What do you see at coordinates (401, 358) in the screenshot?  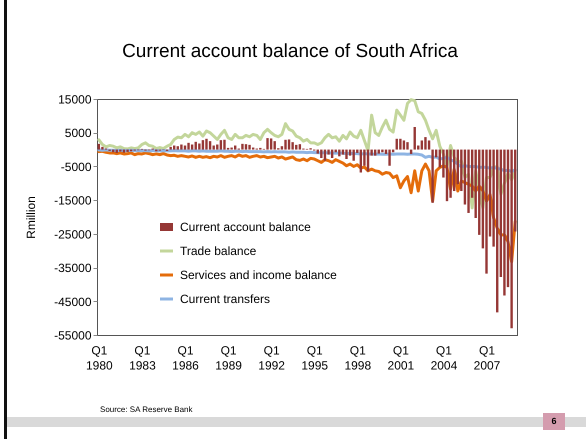 I see `x-tick-label: Q1 2001` at bounding box center [401, 358].